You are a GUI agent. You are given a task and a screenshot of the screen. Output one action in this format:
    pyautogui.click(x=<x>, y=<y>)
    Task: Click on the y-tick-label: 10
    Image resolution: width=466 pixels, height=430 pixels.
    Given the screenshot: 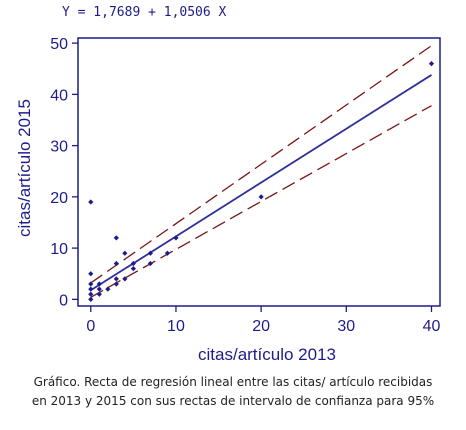 What is the action you would take?
    pyautogui.click(x=59, y=249)
    